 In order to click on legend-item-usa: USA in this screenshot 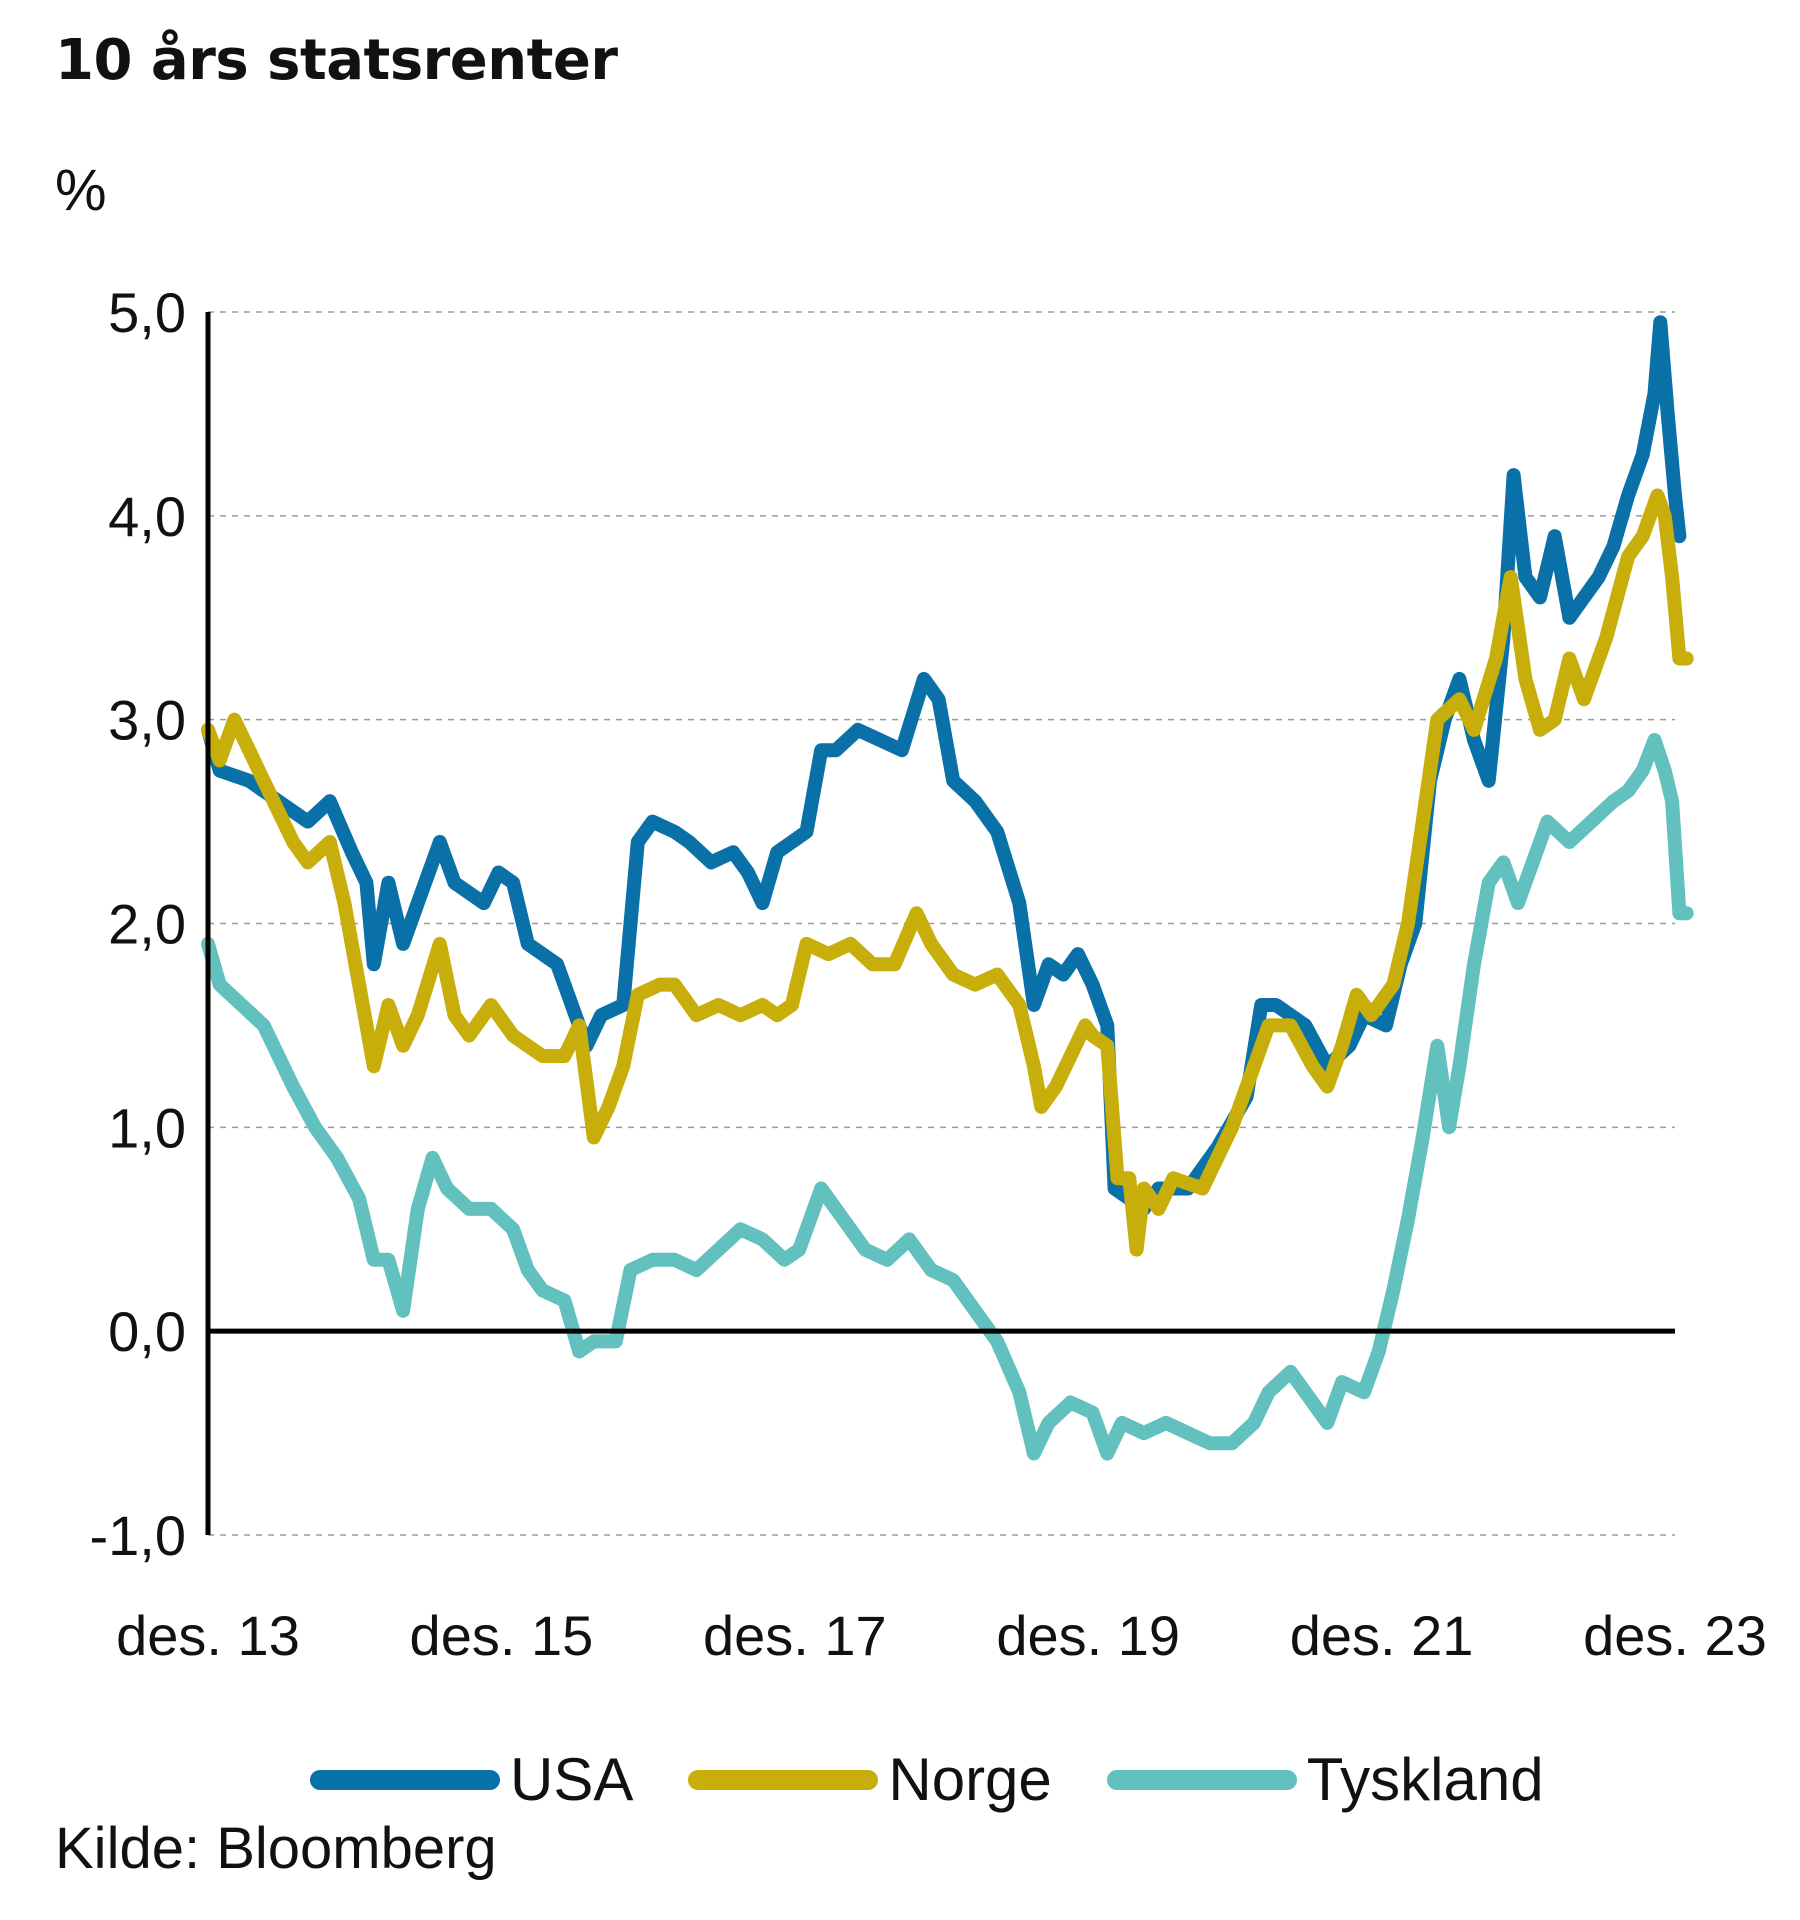, I will do `click(471, 1779)`.